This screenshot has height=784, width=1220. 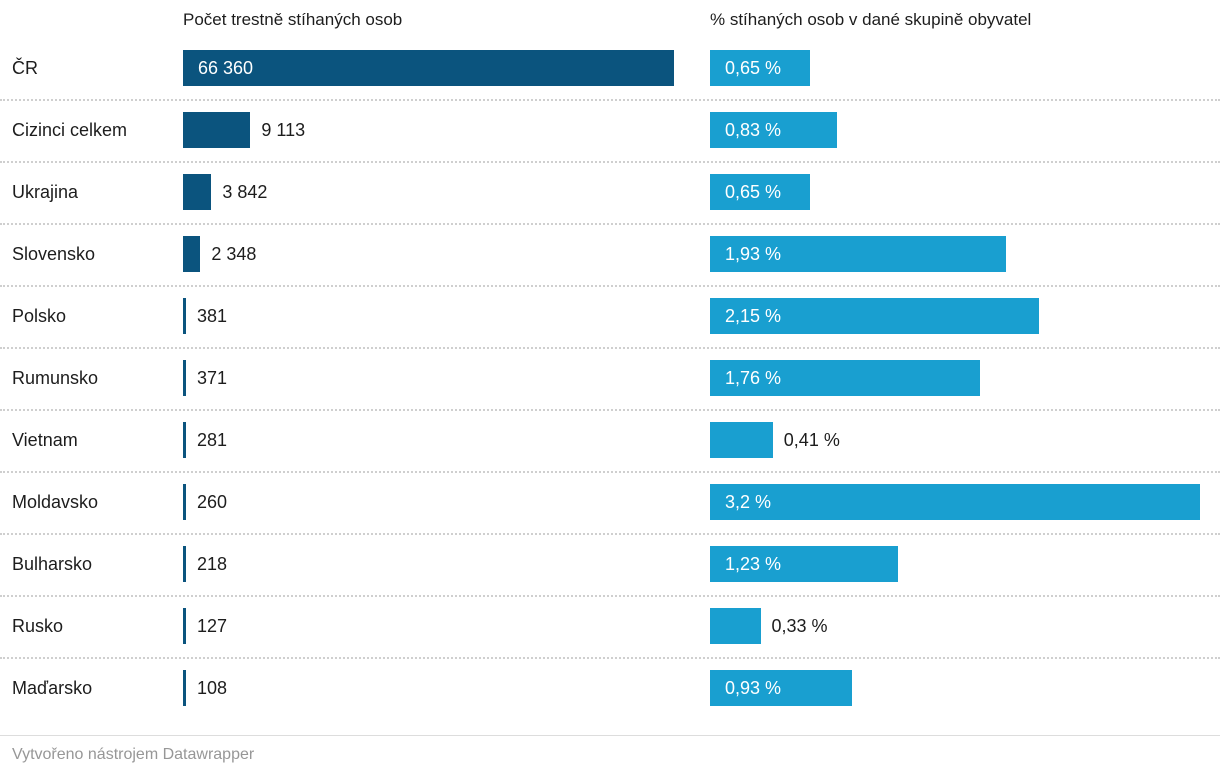 I want to click on table-row: Rumunsko 371 1,76 %, so click(x=610, y=391).